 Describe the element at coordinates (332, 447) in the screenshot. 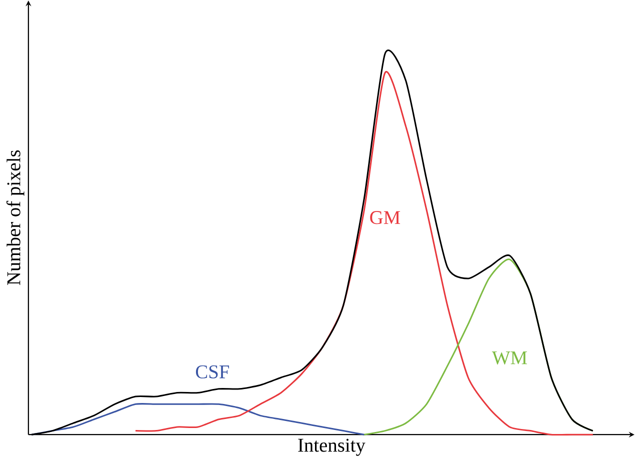

I see `x-axis-title: Intensity` at that location.